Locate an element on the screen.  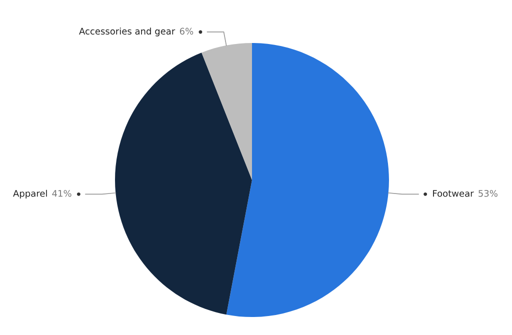
slice-label: Footwear is located at coordinates (453, 193).